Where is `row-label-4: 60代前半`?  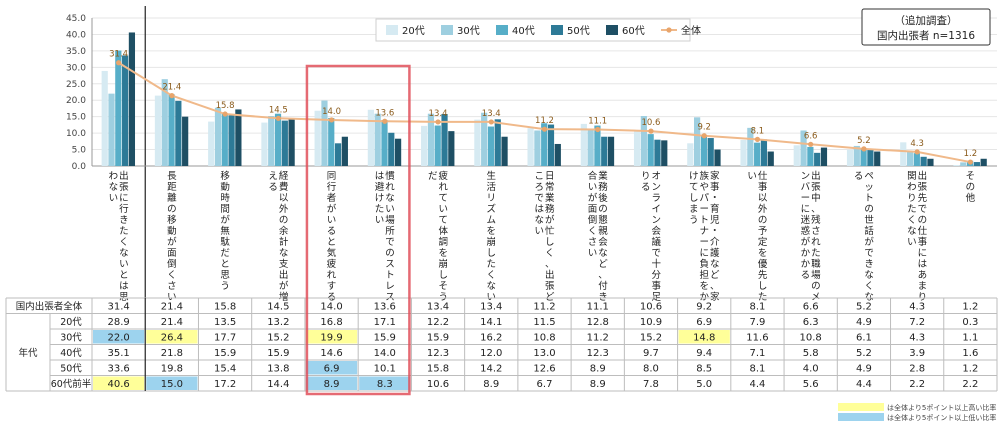
row-label-4: 60代前半 is located at coordinates (71, 384).